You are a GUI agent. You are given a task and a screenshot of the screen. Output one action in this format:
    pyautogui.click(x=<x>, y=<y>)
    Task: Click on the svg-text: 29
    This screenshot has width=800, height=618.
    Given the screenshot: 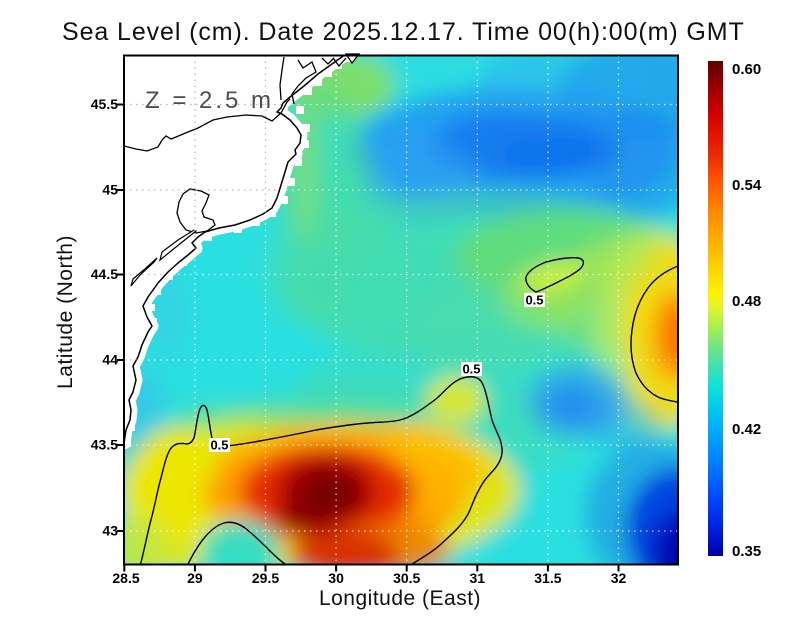 What is the action you would take?
    pyautogui.click(x=195, y=578)
    